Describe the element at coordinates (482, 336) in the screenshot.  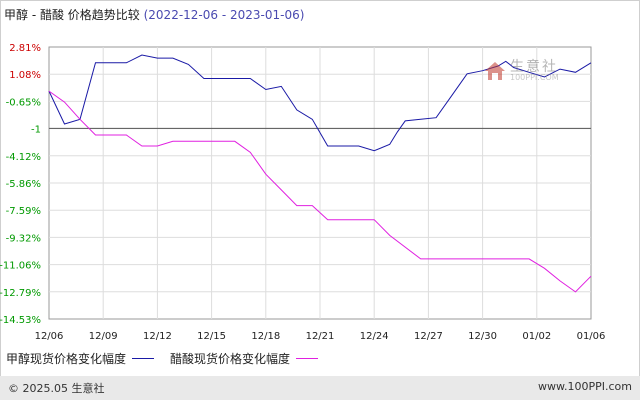
I see `x-tick-label: 12/30` at that location.